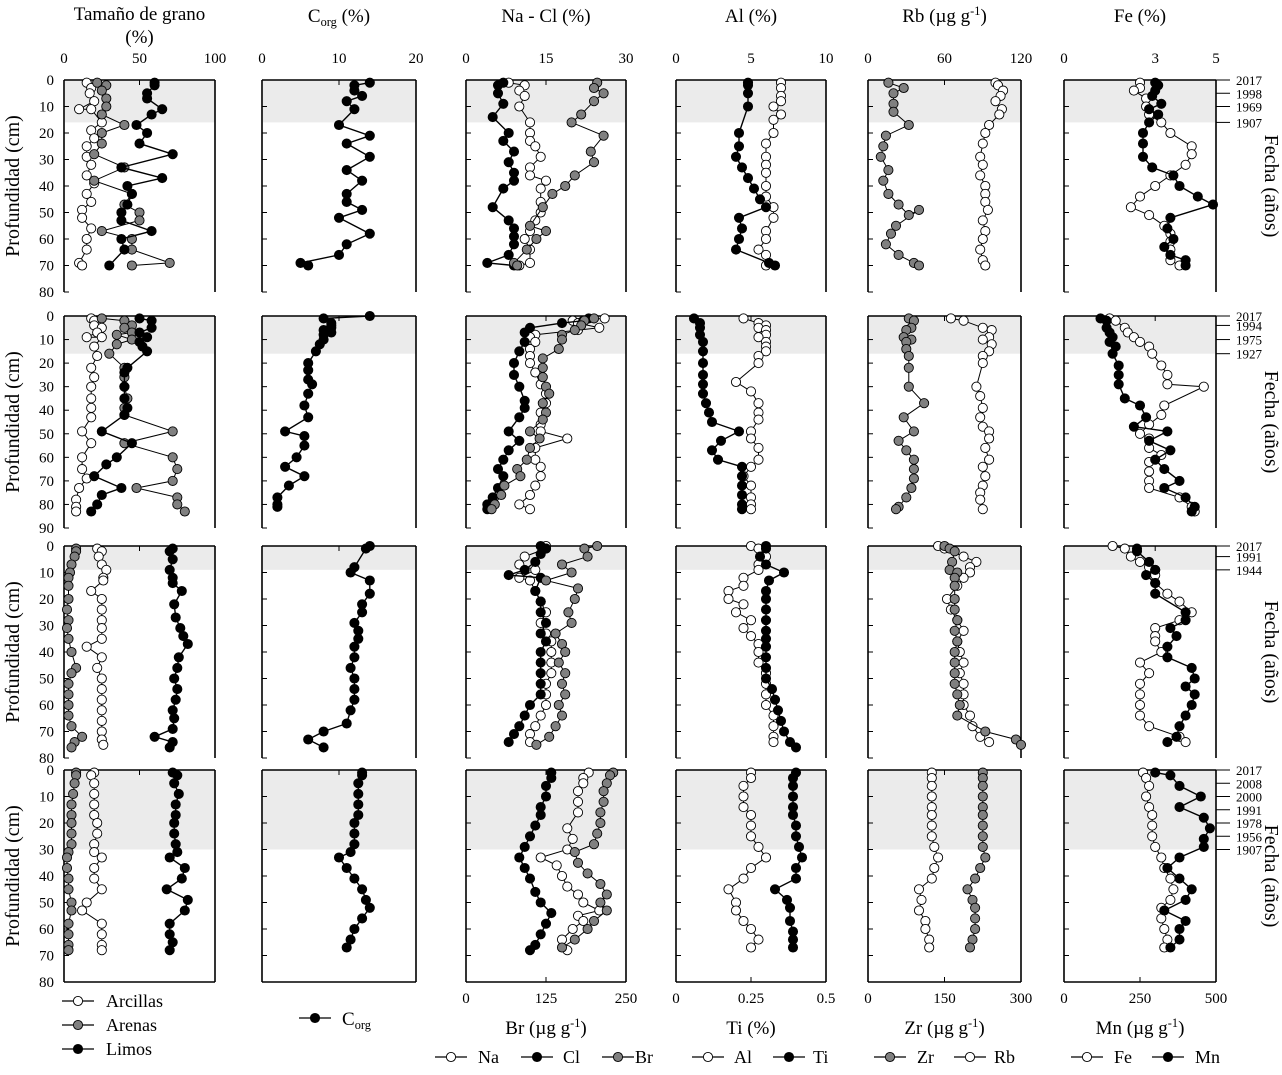 The width and height of the screenshot is (1282, 1075). I want to click on series-nacl-br, so click(567, 645).